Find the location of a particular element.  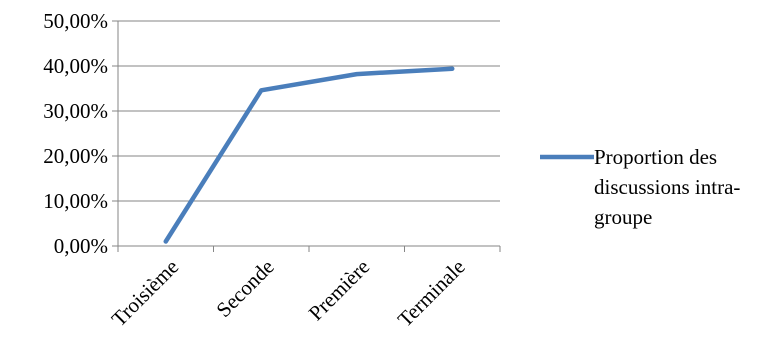

legend-label: groupe is located at coordinates (623, 217).